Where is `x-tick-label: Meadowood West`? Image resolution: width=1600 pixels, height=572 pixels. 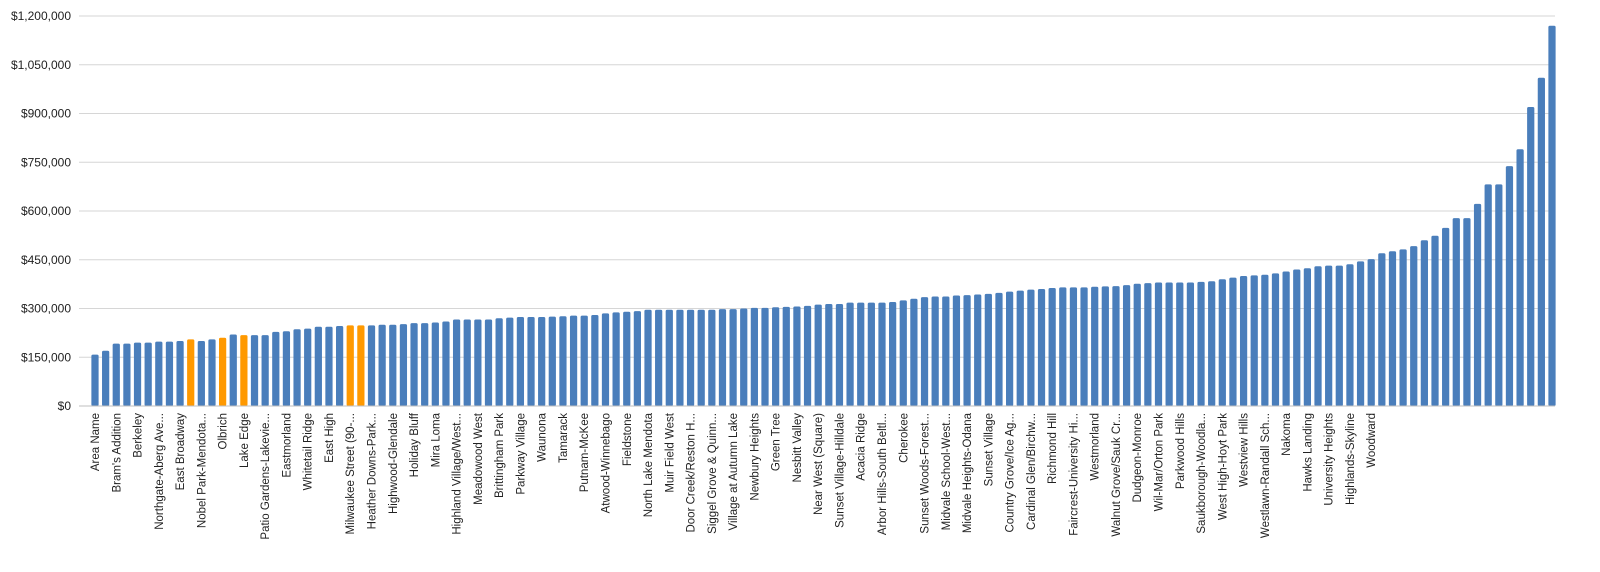
x-tick-label: Meadowood West is located at coordinates (479, 458).